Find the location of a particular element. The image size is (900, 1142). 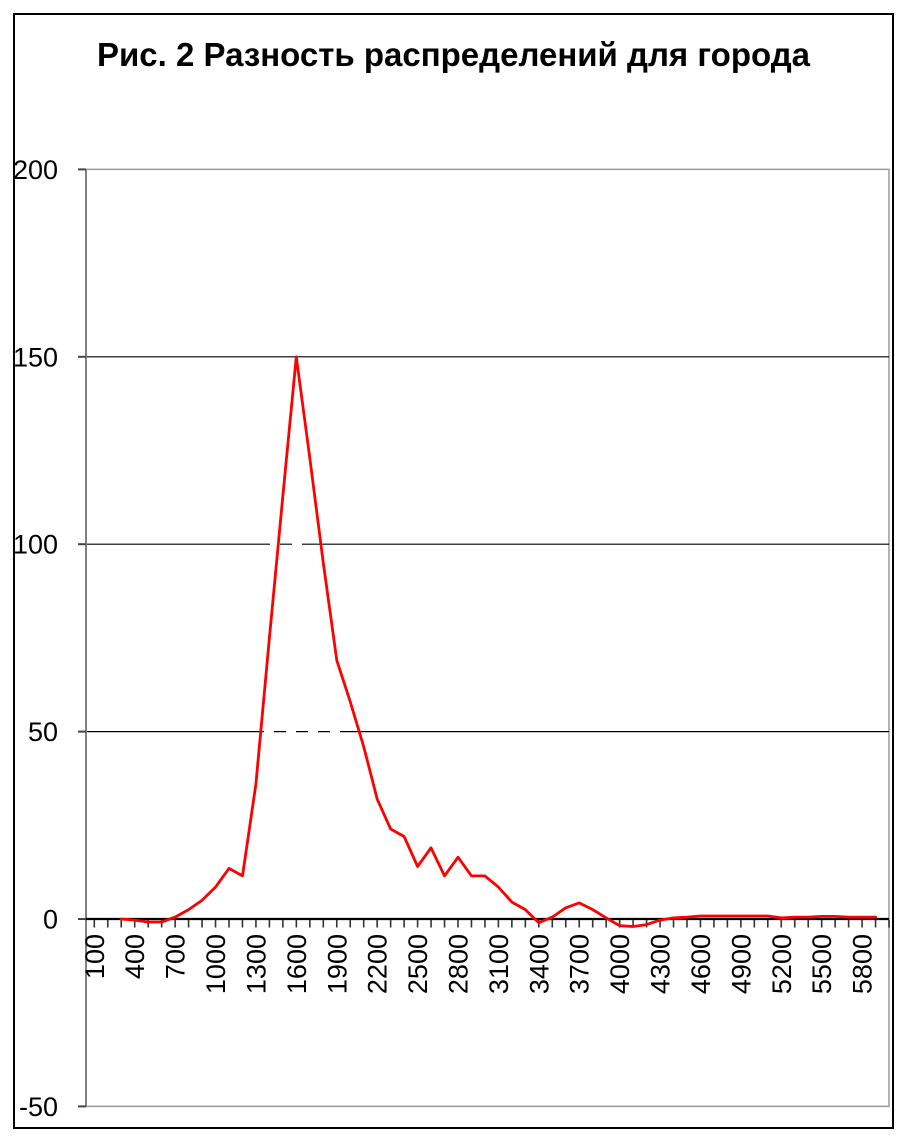

x-tick-label: 1600 is located at coordinates (297, 964).